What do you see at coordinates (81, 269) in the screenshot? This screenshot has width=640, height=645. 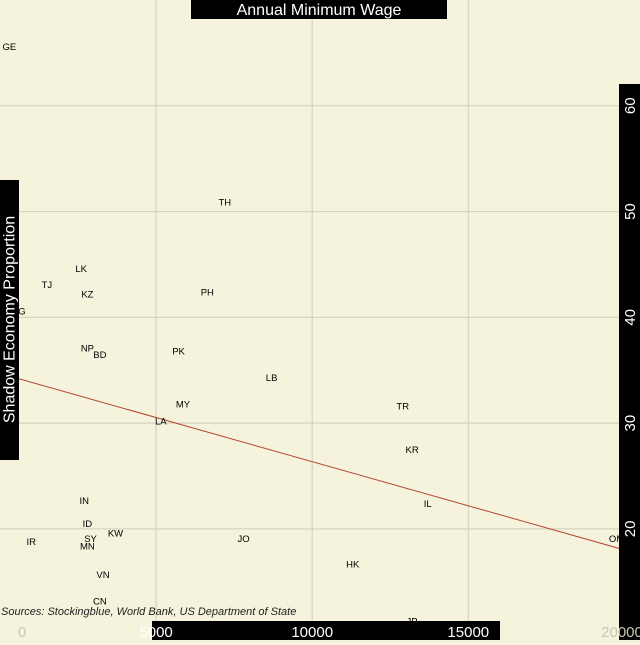 I see `point-label: LK` at bounding box center [81, 269].